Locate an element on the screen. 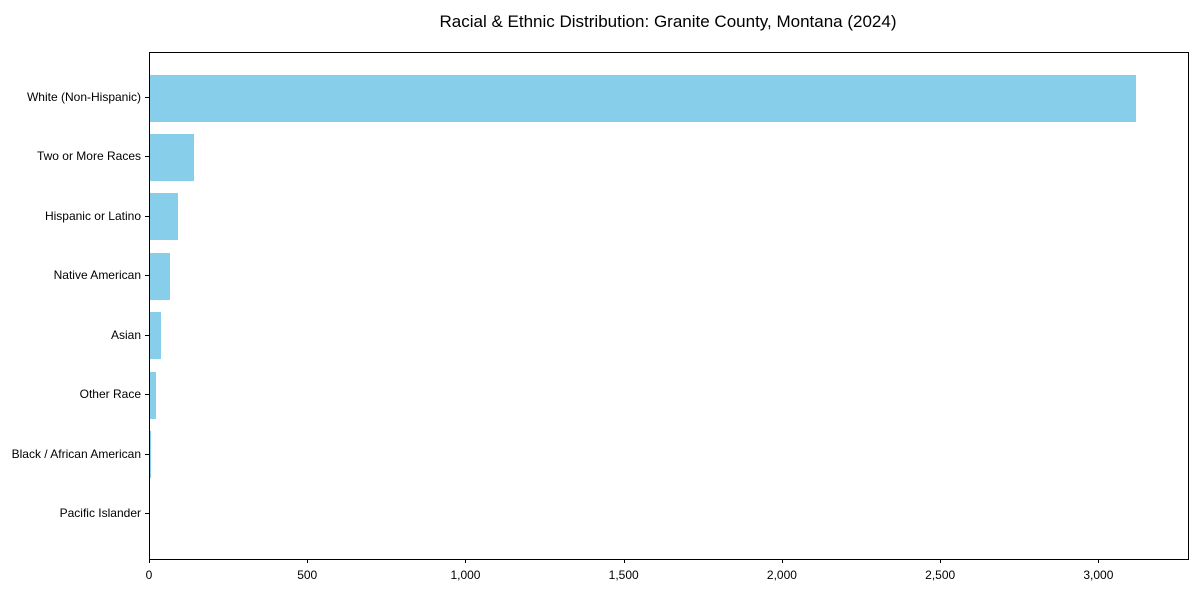  x-tick-label: 1,000 is located at coordinates (465, 575).